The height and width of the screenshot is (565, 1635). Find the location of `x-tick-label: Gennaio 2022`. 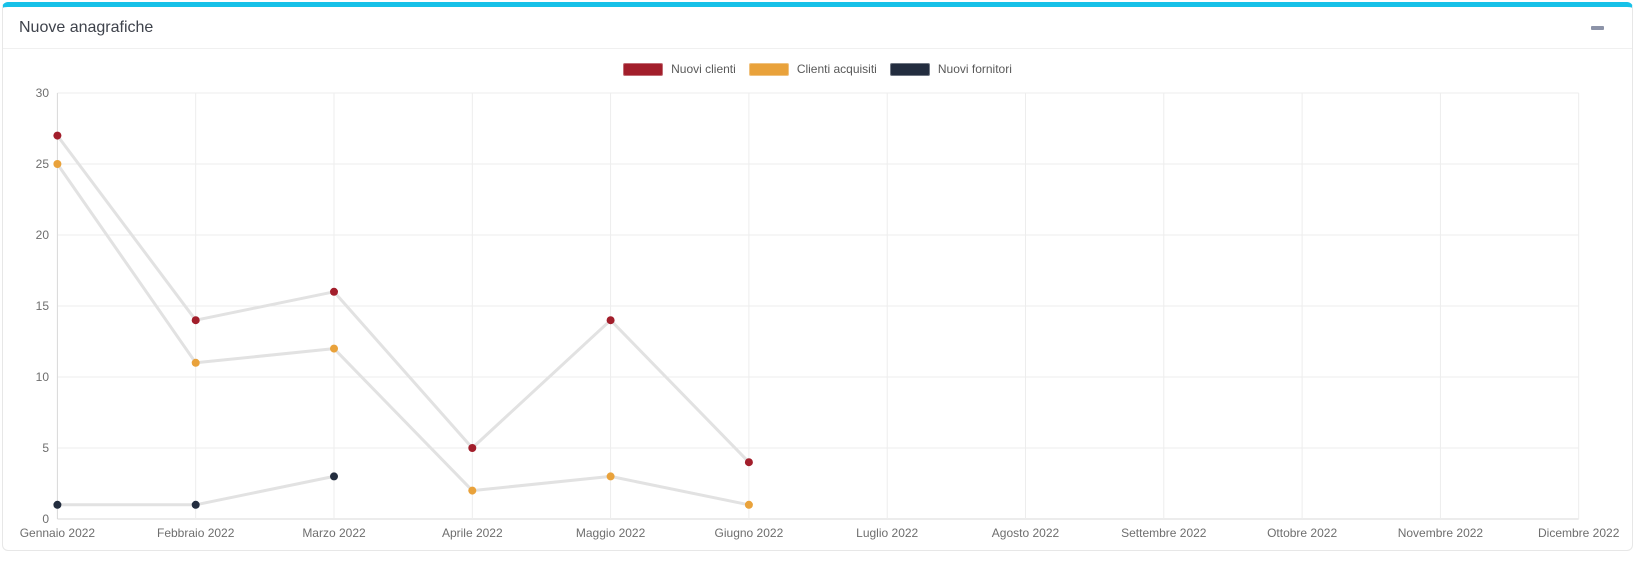

x-tick-label: Gennaio 2022 is located at coordinates (58, 533).